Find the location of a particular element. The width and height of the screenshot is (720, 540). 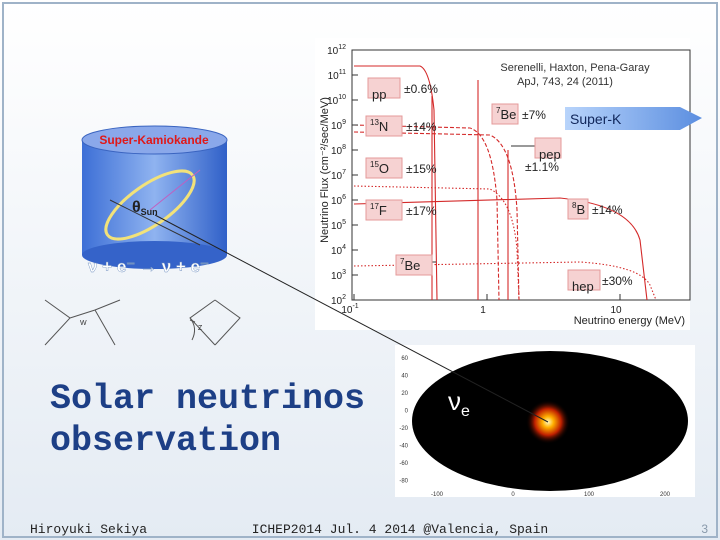

feynman-diagrams: W Z is located at coordinates (142, 322).